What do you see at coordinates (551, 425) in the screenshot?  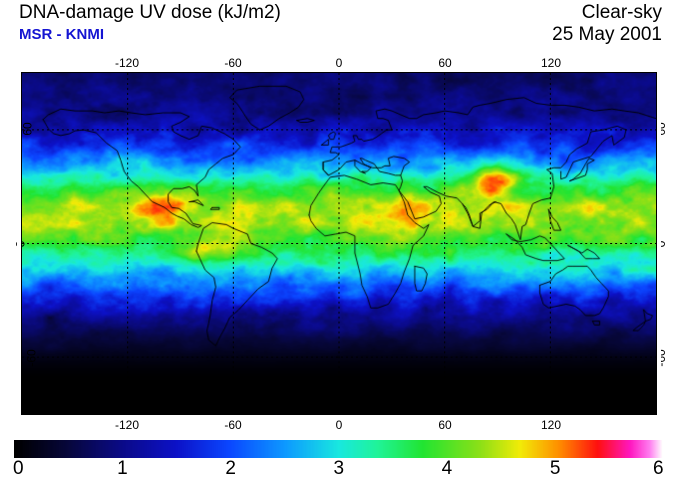 I see `x-axis-bottom-label-4: 120` at bounding box center [551, 425].